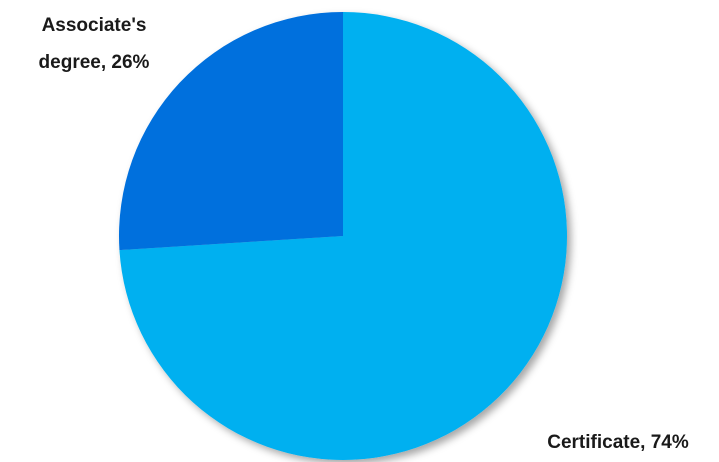 The image size is (719, 462). Describe the element at coordinates (618, 442) in the screenshot. I see `slice-label-certificate: Certificate, 74%` at that location.